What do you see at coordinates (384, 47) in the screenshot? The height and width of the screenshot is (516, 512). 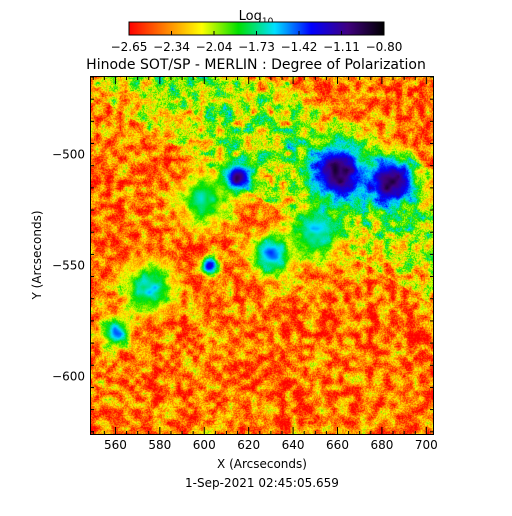 I see `colorbar-tick-label: −0.80` at bounding box center [384, 47].